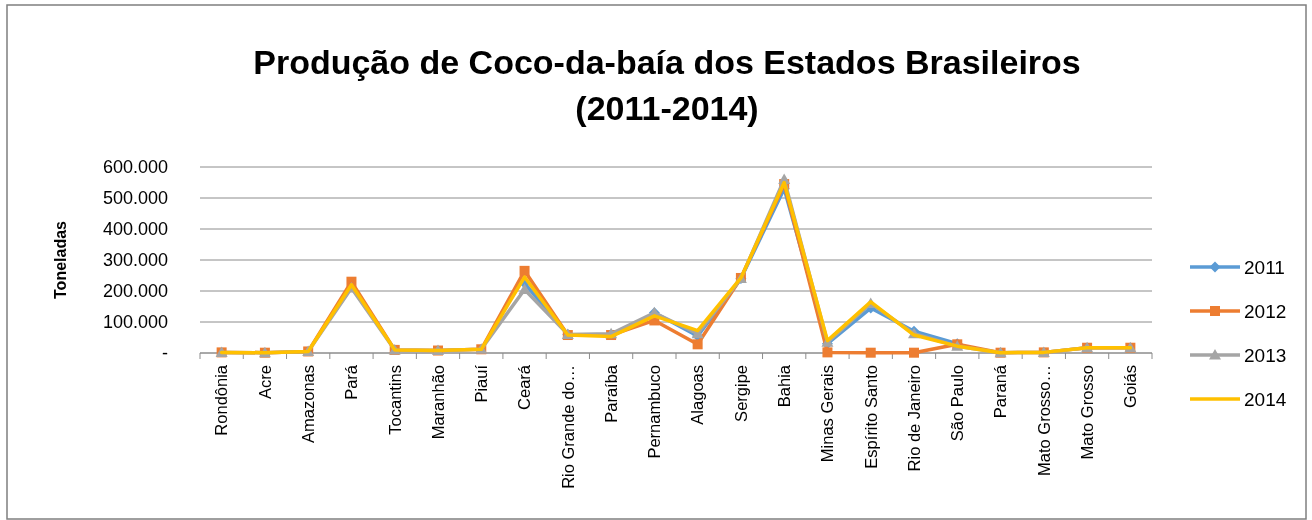 This screenshot has height=520, width=1312. I want to click on x-tick-label: Amazonas, so click(307, 404).